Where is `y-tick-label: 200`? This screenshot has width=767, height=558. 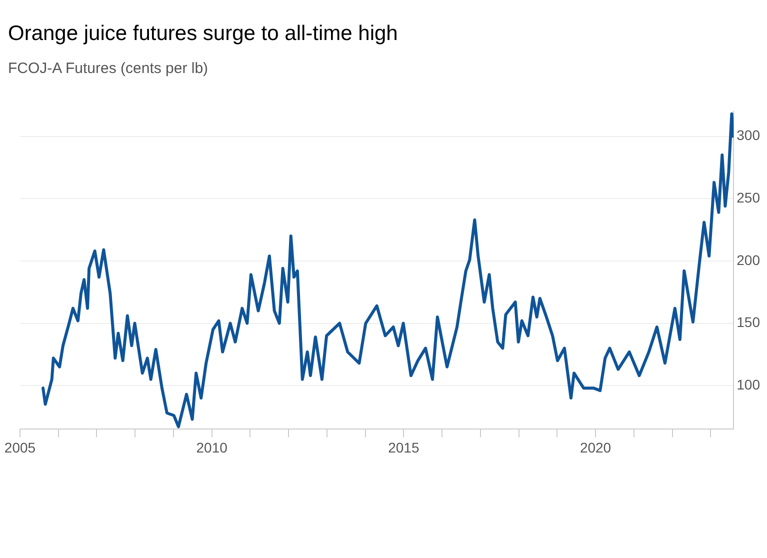
y-tick-label: 200 is located at coordinates (748, 260).